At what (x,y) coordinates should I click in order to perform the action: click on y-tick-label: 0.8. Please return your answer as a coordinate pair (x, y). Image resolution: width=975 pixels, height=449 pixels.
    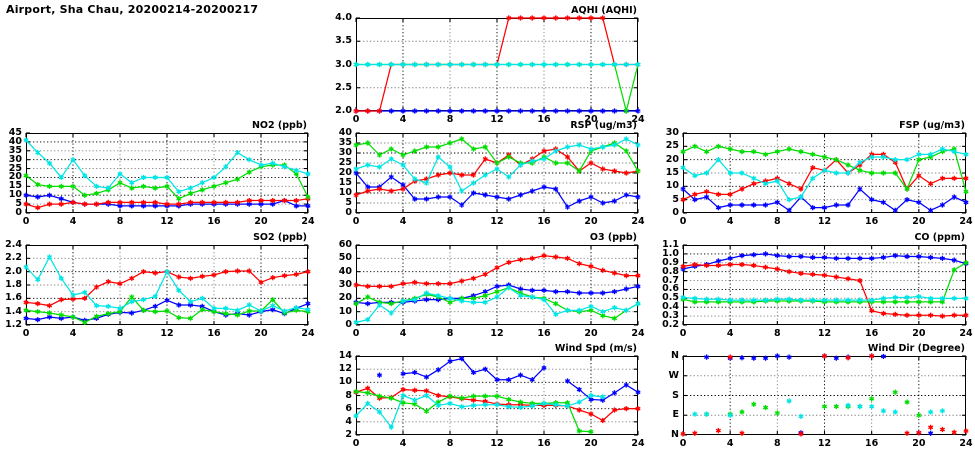
    Looking at the image, I should click on (670, 271).